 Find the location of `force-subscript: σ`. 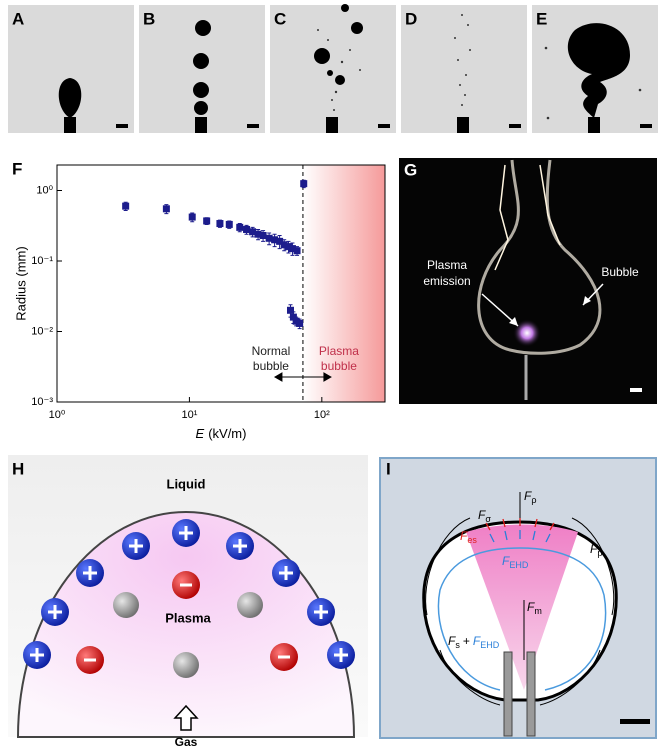

force-subscript: σ is located at coordinates (488, 519).